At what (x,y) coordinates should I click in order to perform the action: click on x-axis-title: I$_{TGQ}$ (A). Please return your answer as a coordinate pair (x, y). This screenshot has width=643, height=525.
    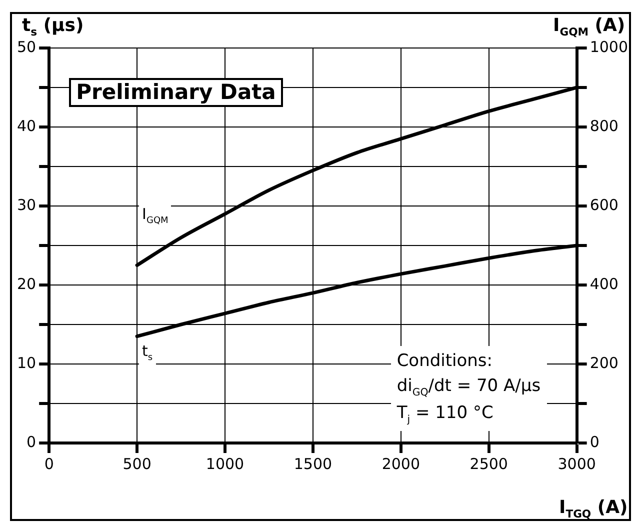
    Looking at the image, I should click on (593, 509).